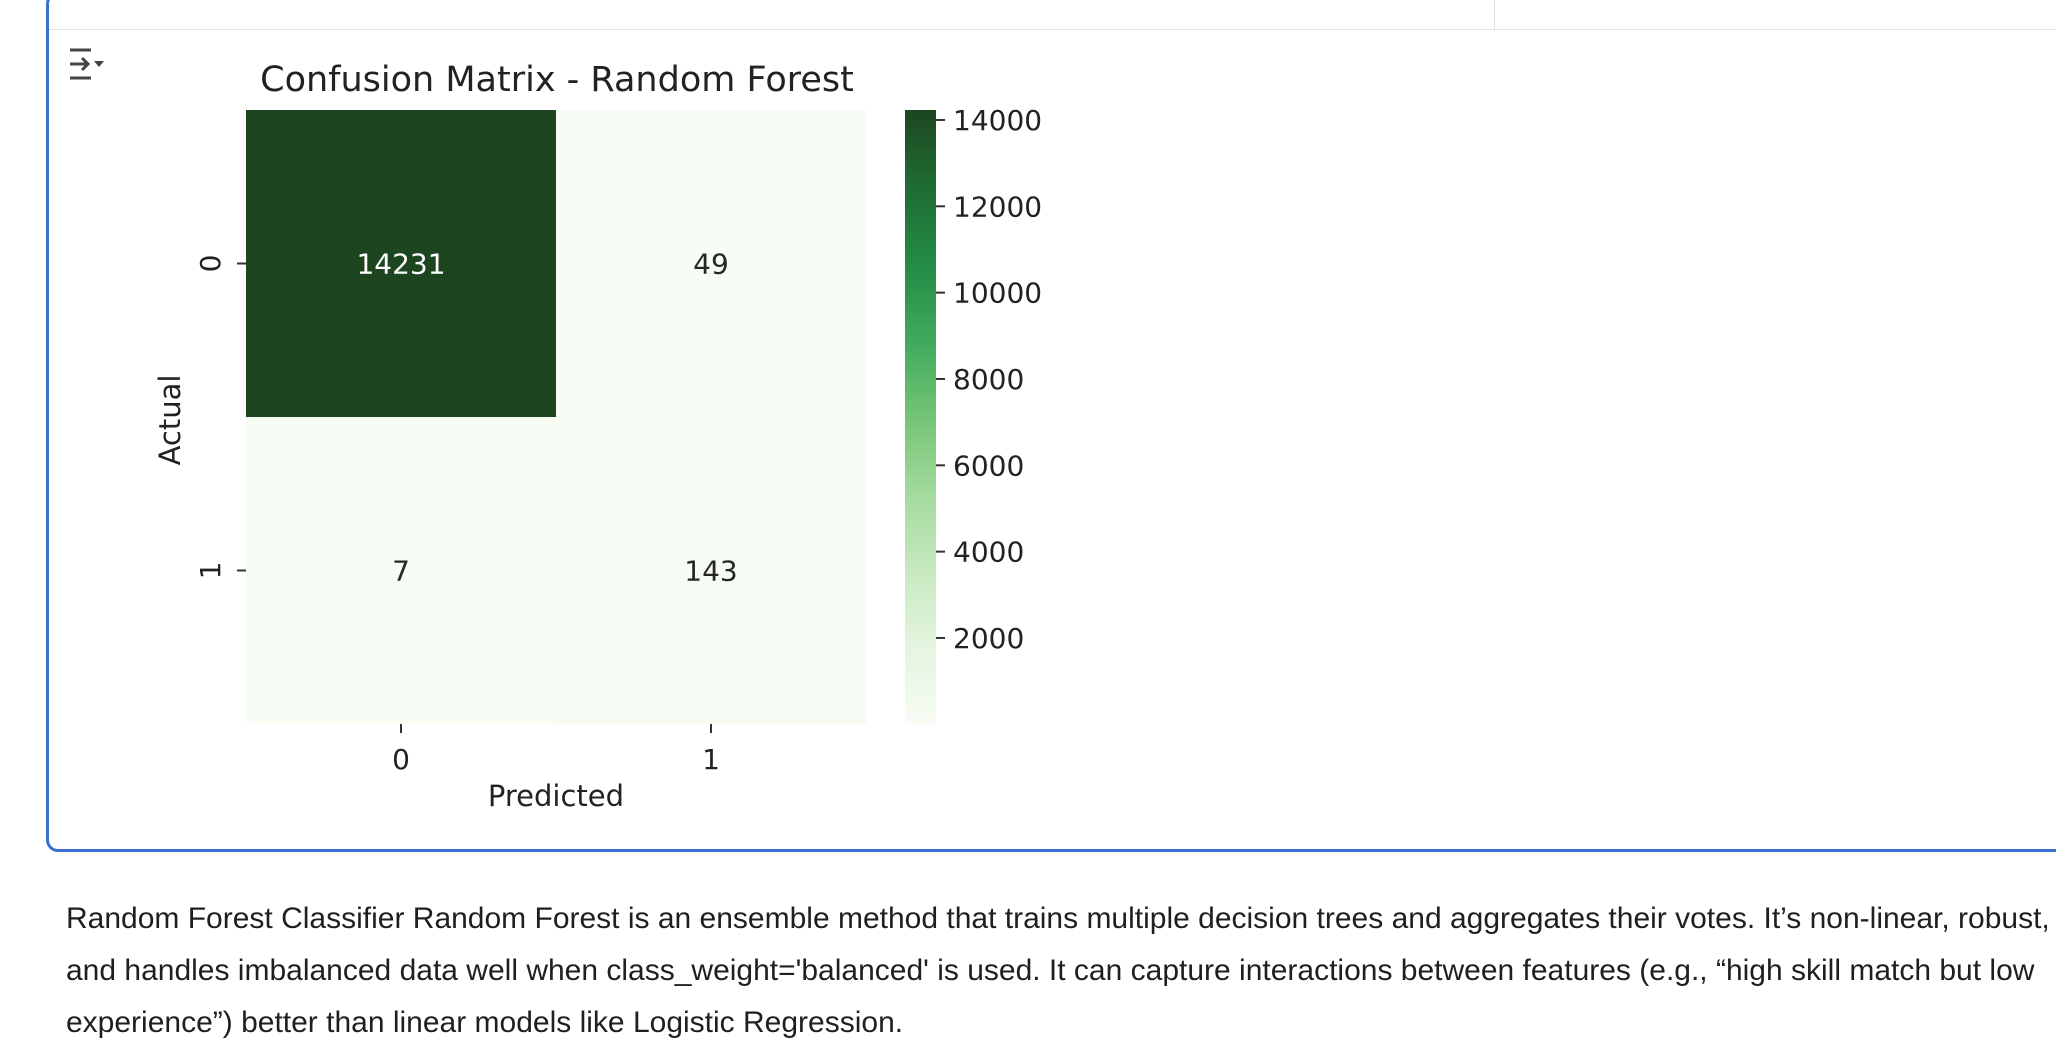 This screenshot has height=1058, width=2056. What do you see at coordinates (997, 293) in the screenshot?
I see `colorbar-tick-label-4: 10000` at bounding box center [997, 293].